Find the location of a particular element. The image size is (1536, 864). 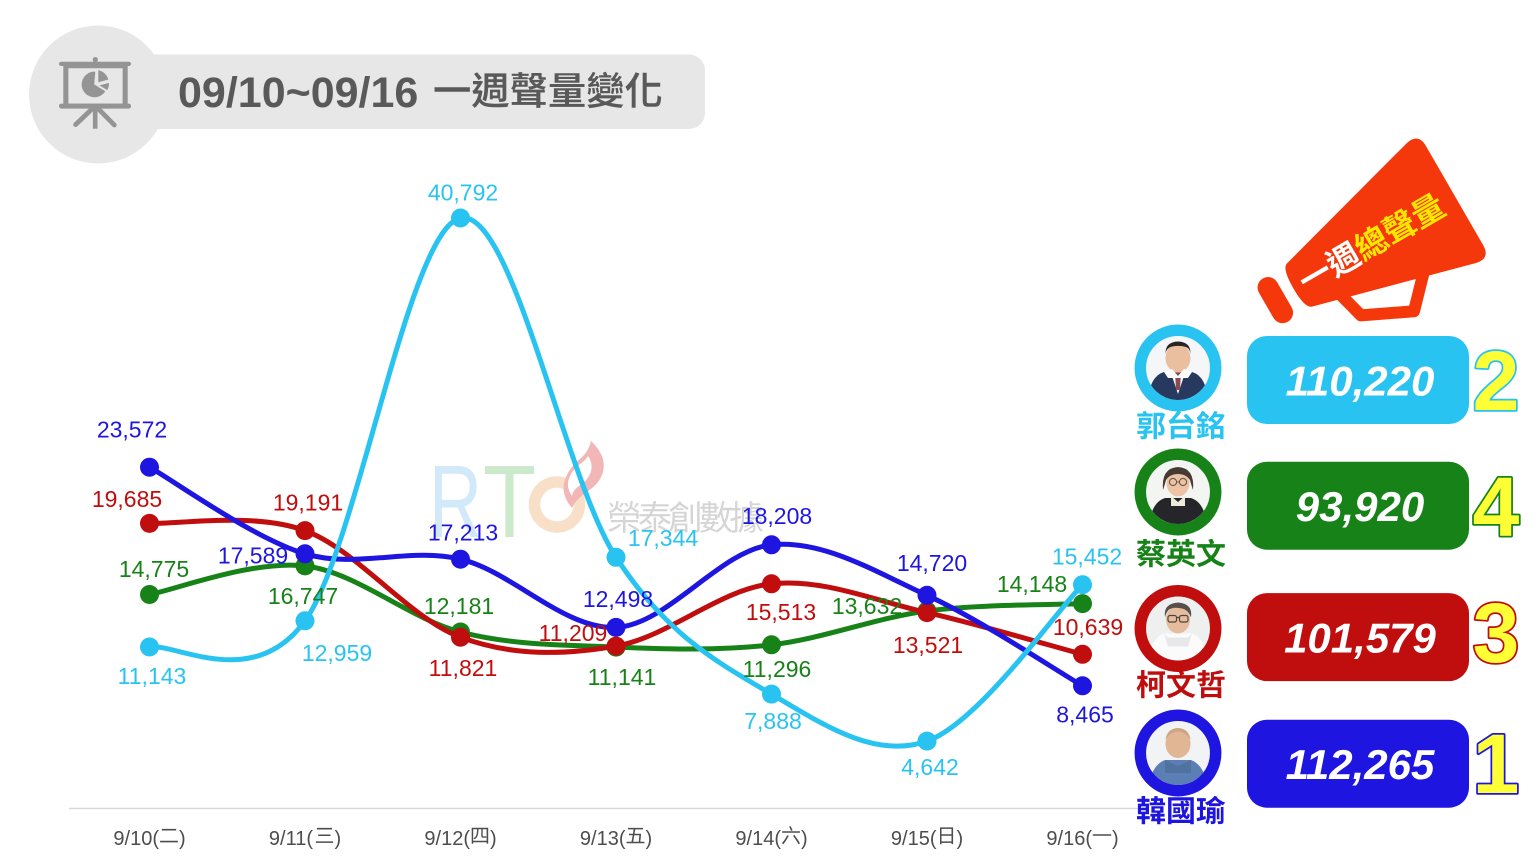

svg-text: 10,639 is located at coordinates (1088, 627).